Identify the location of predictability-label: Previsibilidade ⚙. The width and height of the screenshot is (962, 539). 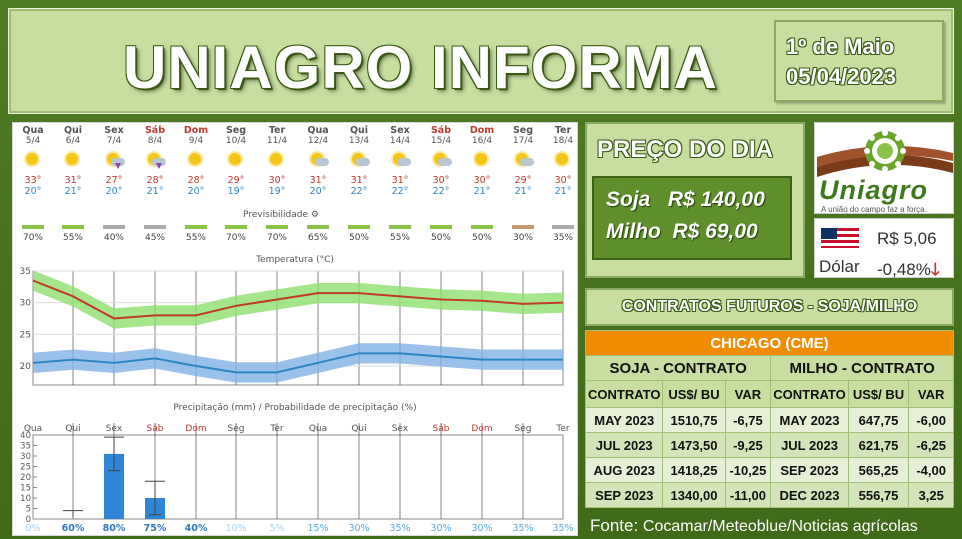
(281, 215).